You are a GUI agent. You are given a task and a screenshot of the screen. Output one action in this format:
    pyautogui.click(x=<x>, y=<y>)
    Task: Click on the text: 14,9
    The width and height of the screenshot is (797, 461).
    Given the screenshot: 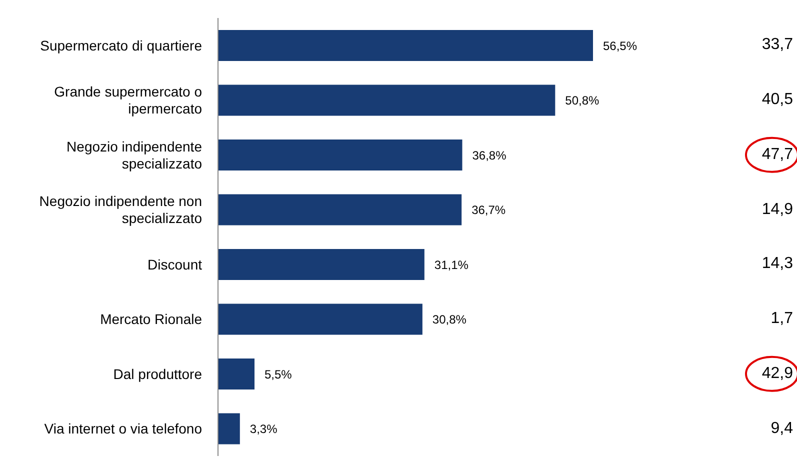 What is the action you would take?
    pyautogui.click(x=776, y=210)
    